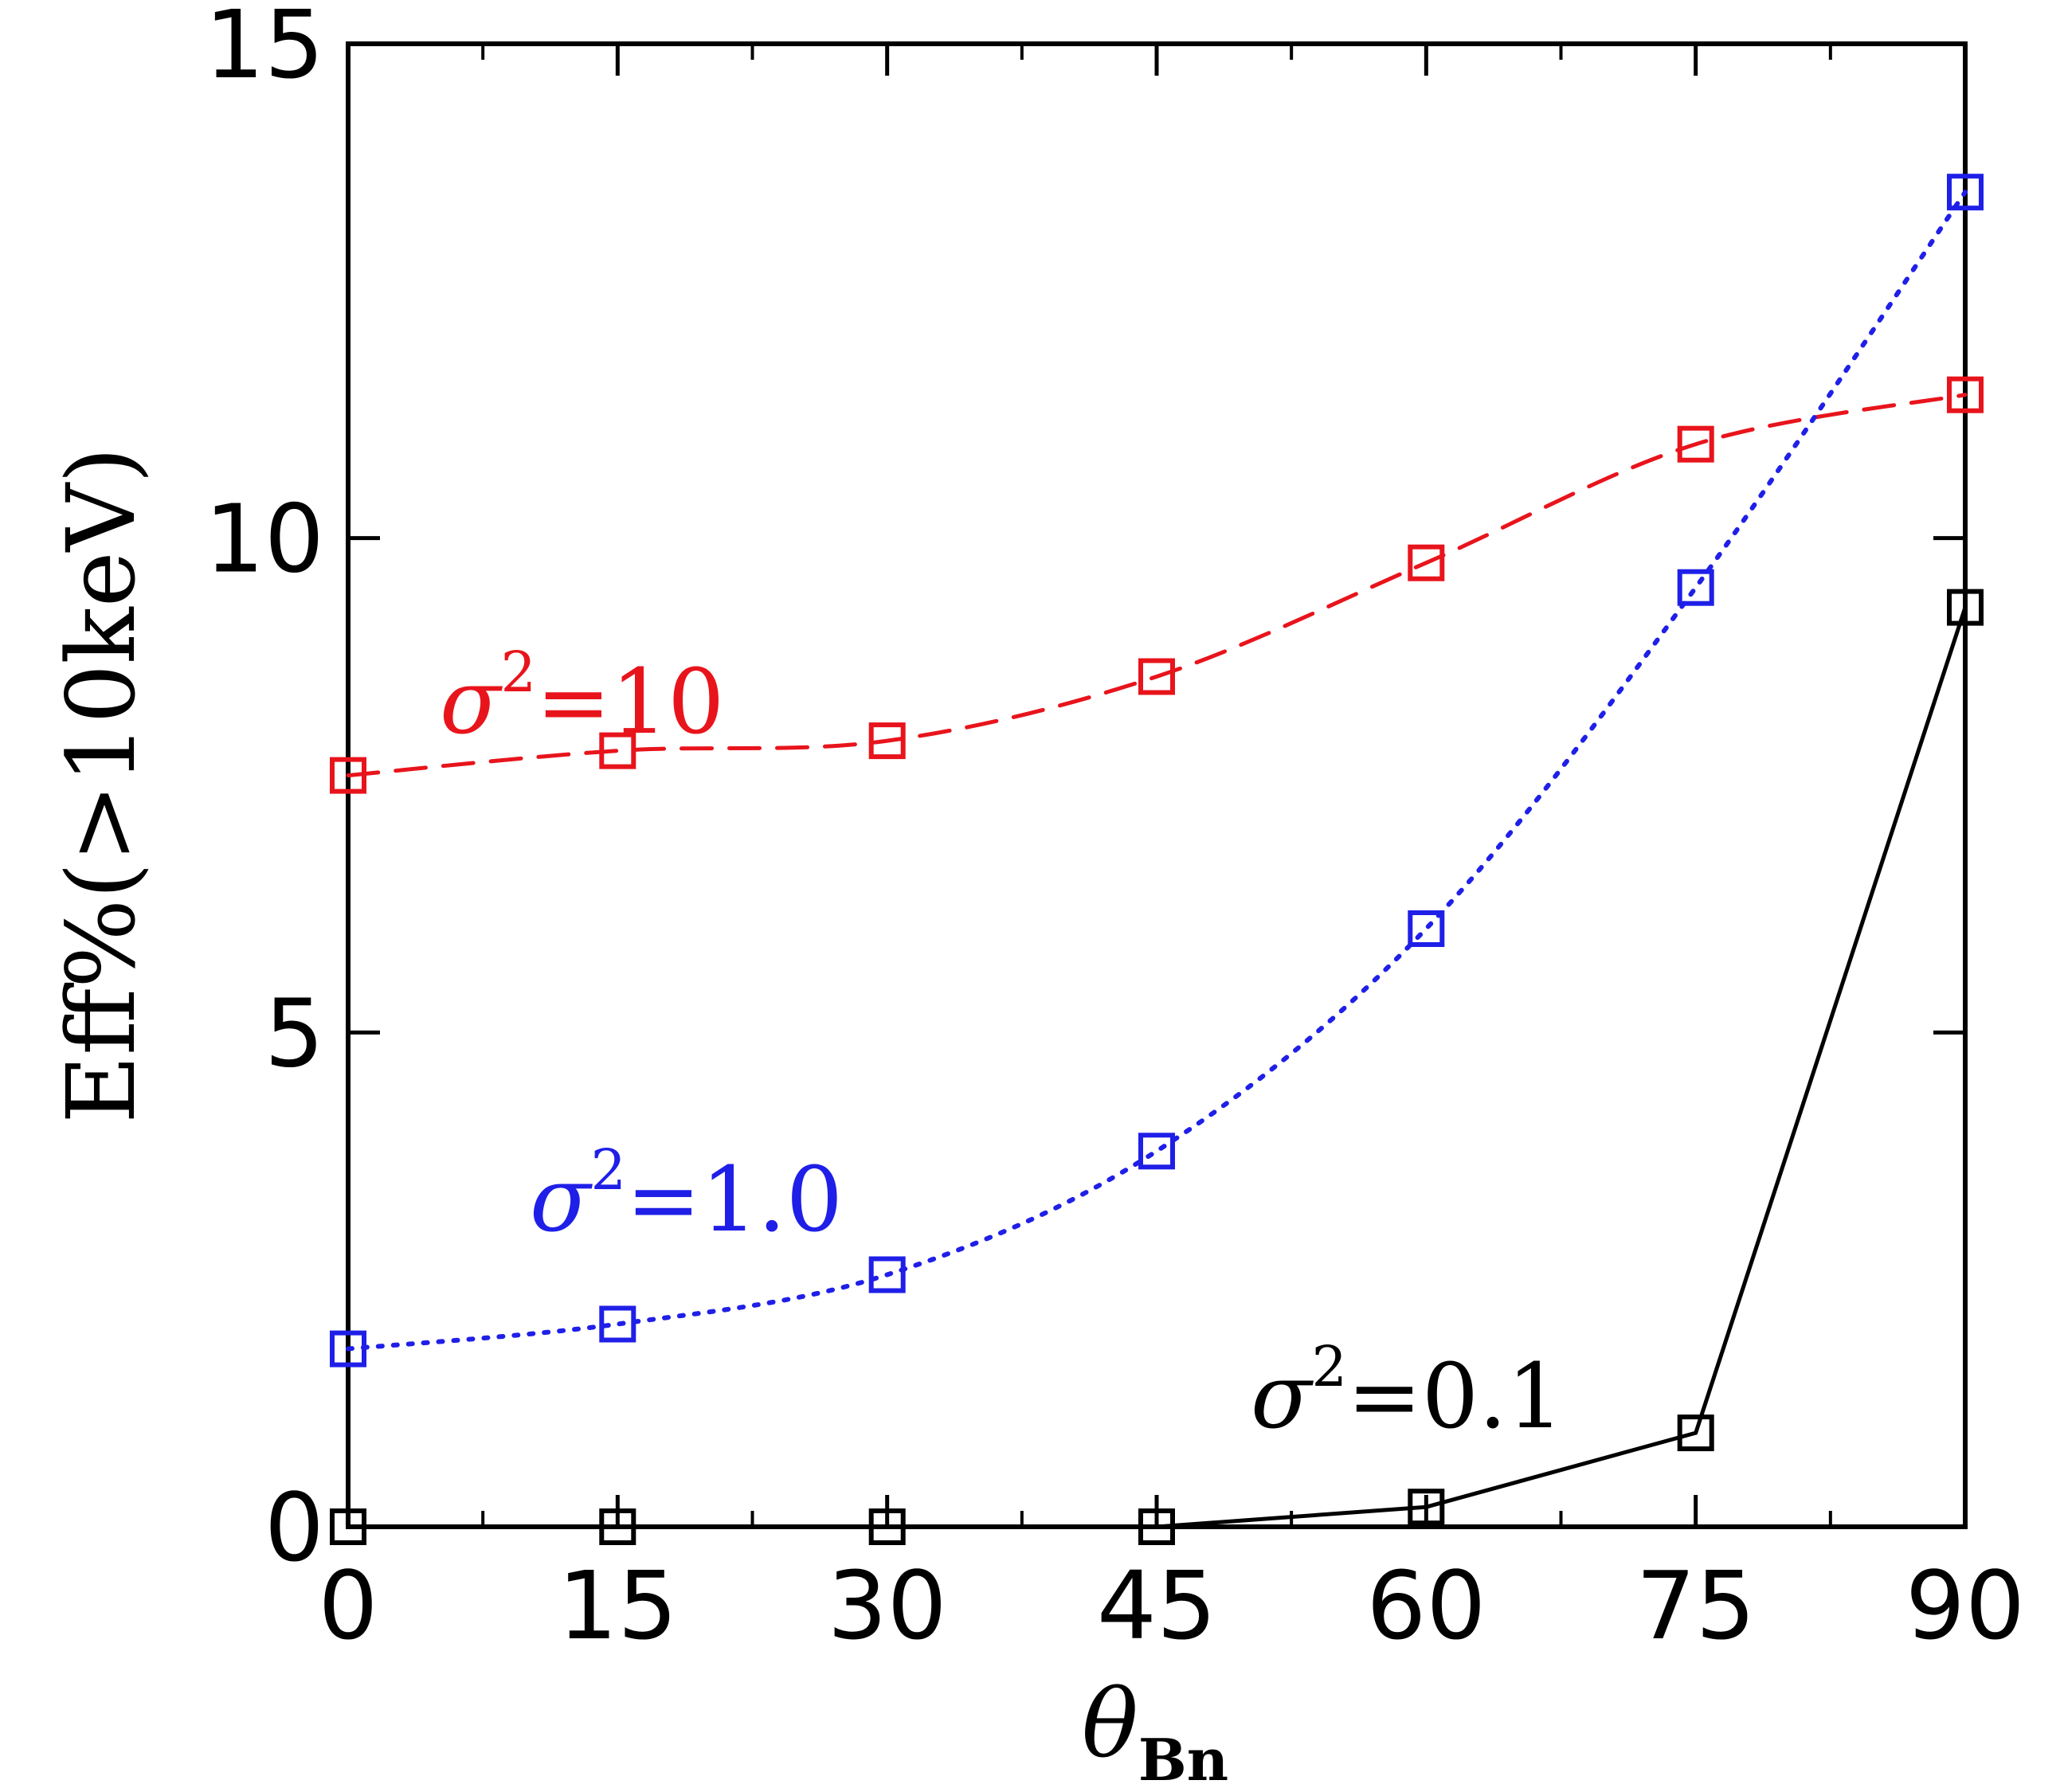  What do you see at coordinates (887, 1606) in the screenshot?
I see `x-tick-label: 30` at bounding box center [887, 1606].